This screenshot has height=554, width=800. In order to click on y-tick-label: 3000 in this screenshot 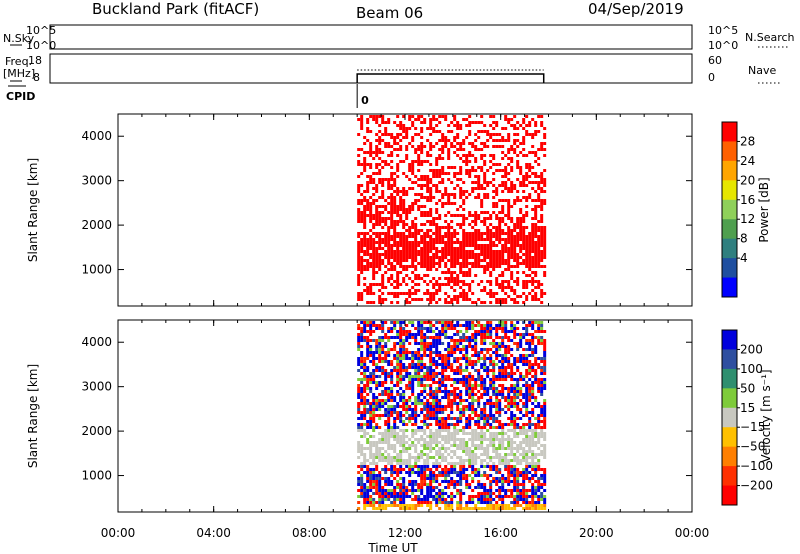, I will do `click(96, 181)`.